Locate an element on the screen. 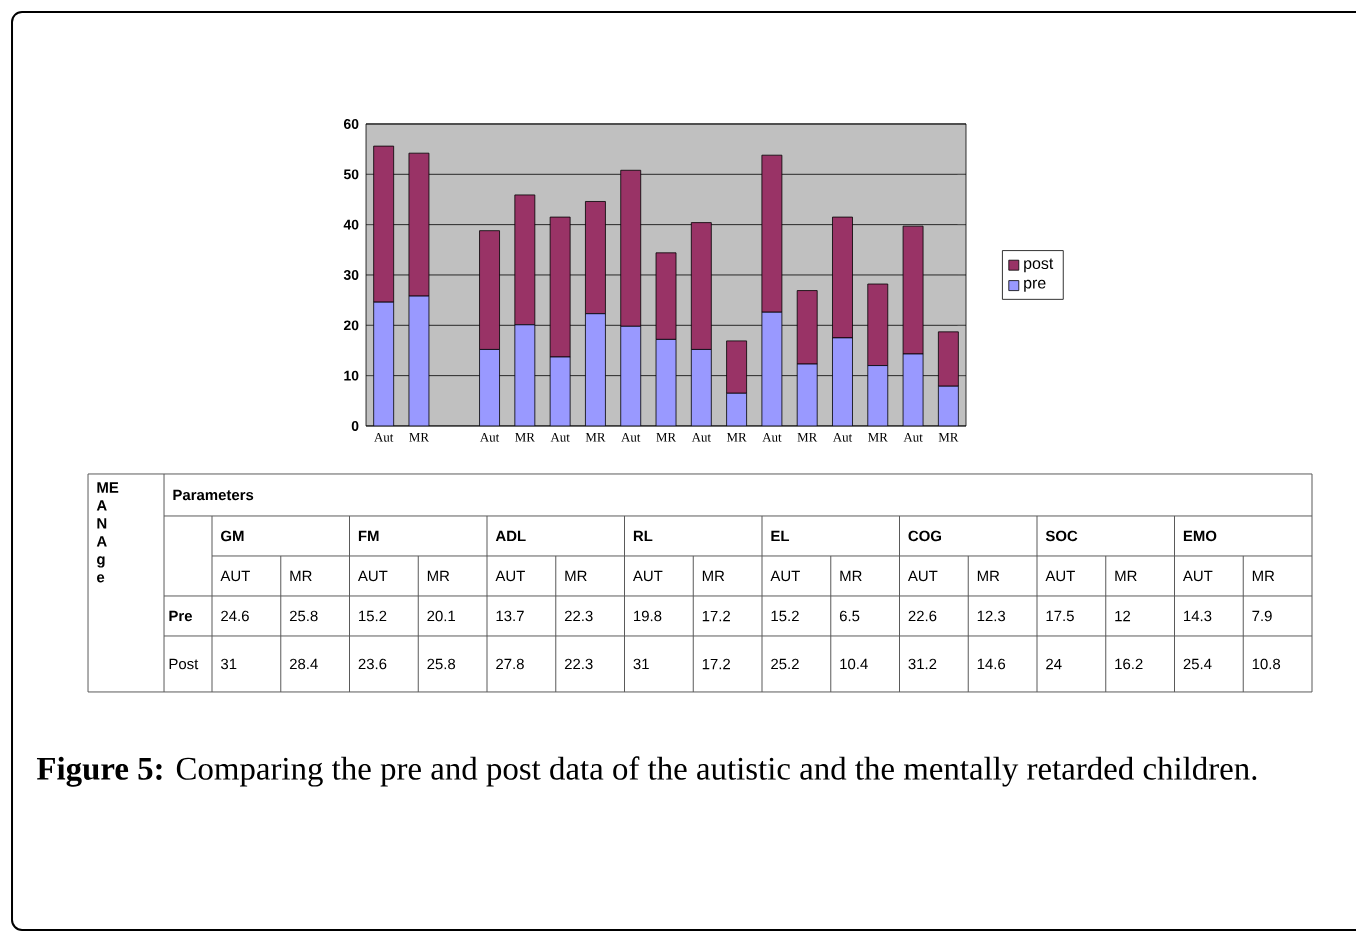 The image size is (1356, 940). text: Figure 5: Comparing the pre and post data of the autistic and the mentally retarded children. is located at coordinates (646, 771).